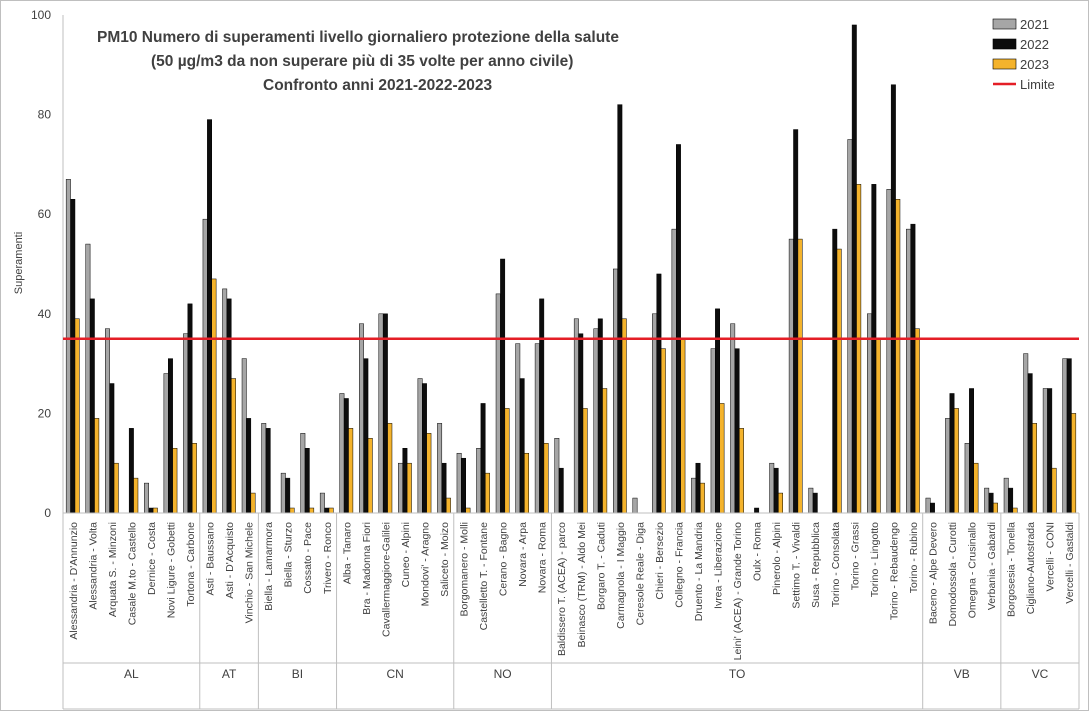 Image resolution: width=1089 pixels, height=711 pixels. What do you see at coordinates (543, 557) in the screenshot?
I see `station-label: Novara - Roma` at bounding box center [543, 557].